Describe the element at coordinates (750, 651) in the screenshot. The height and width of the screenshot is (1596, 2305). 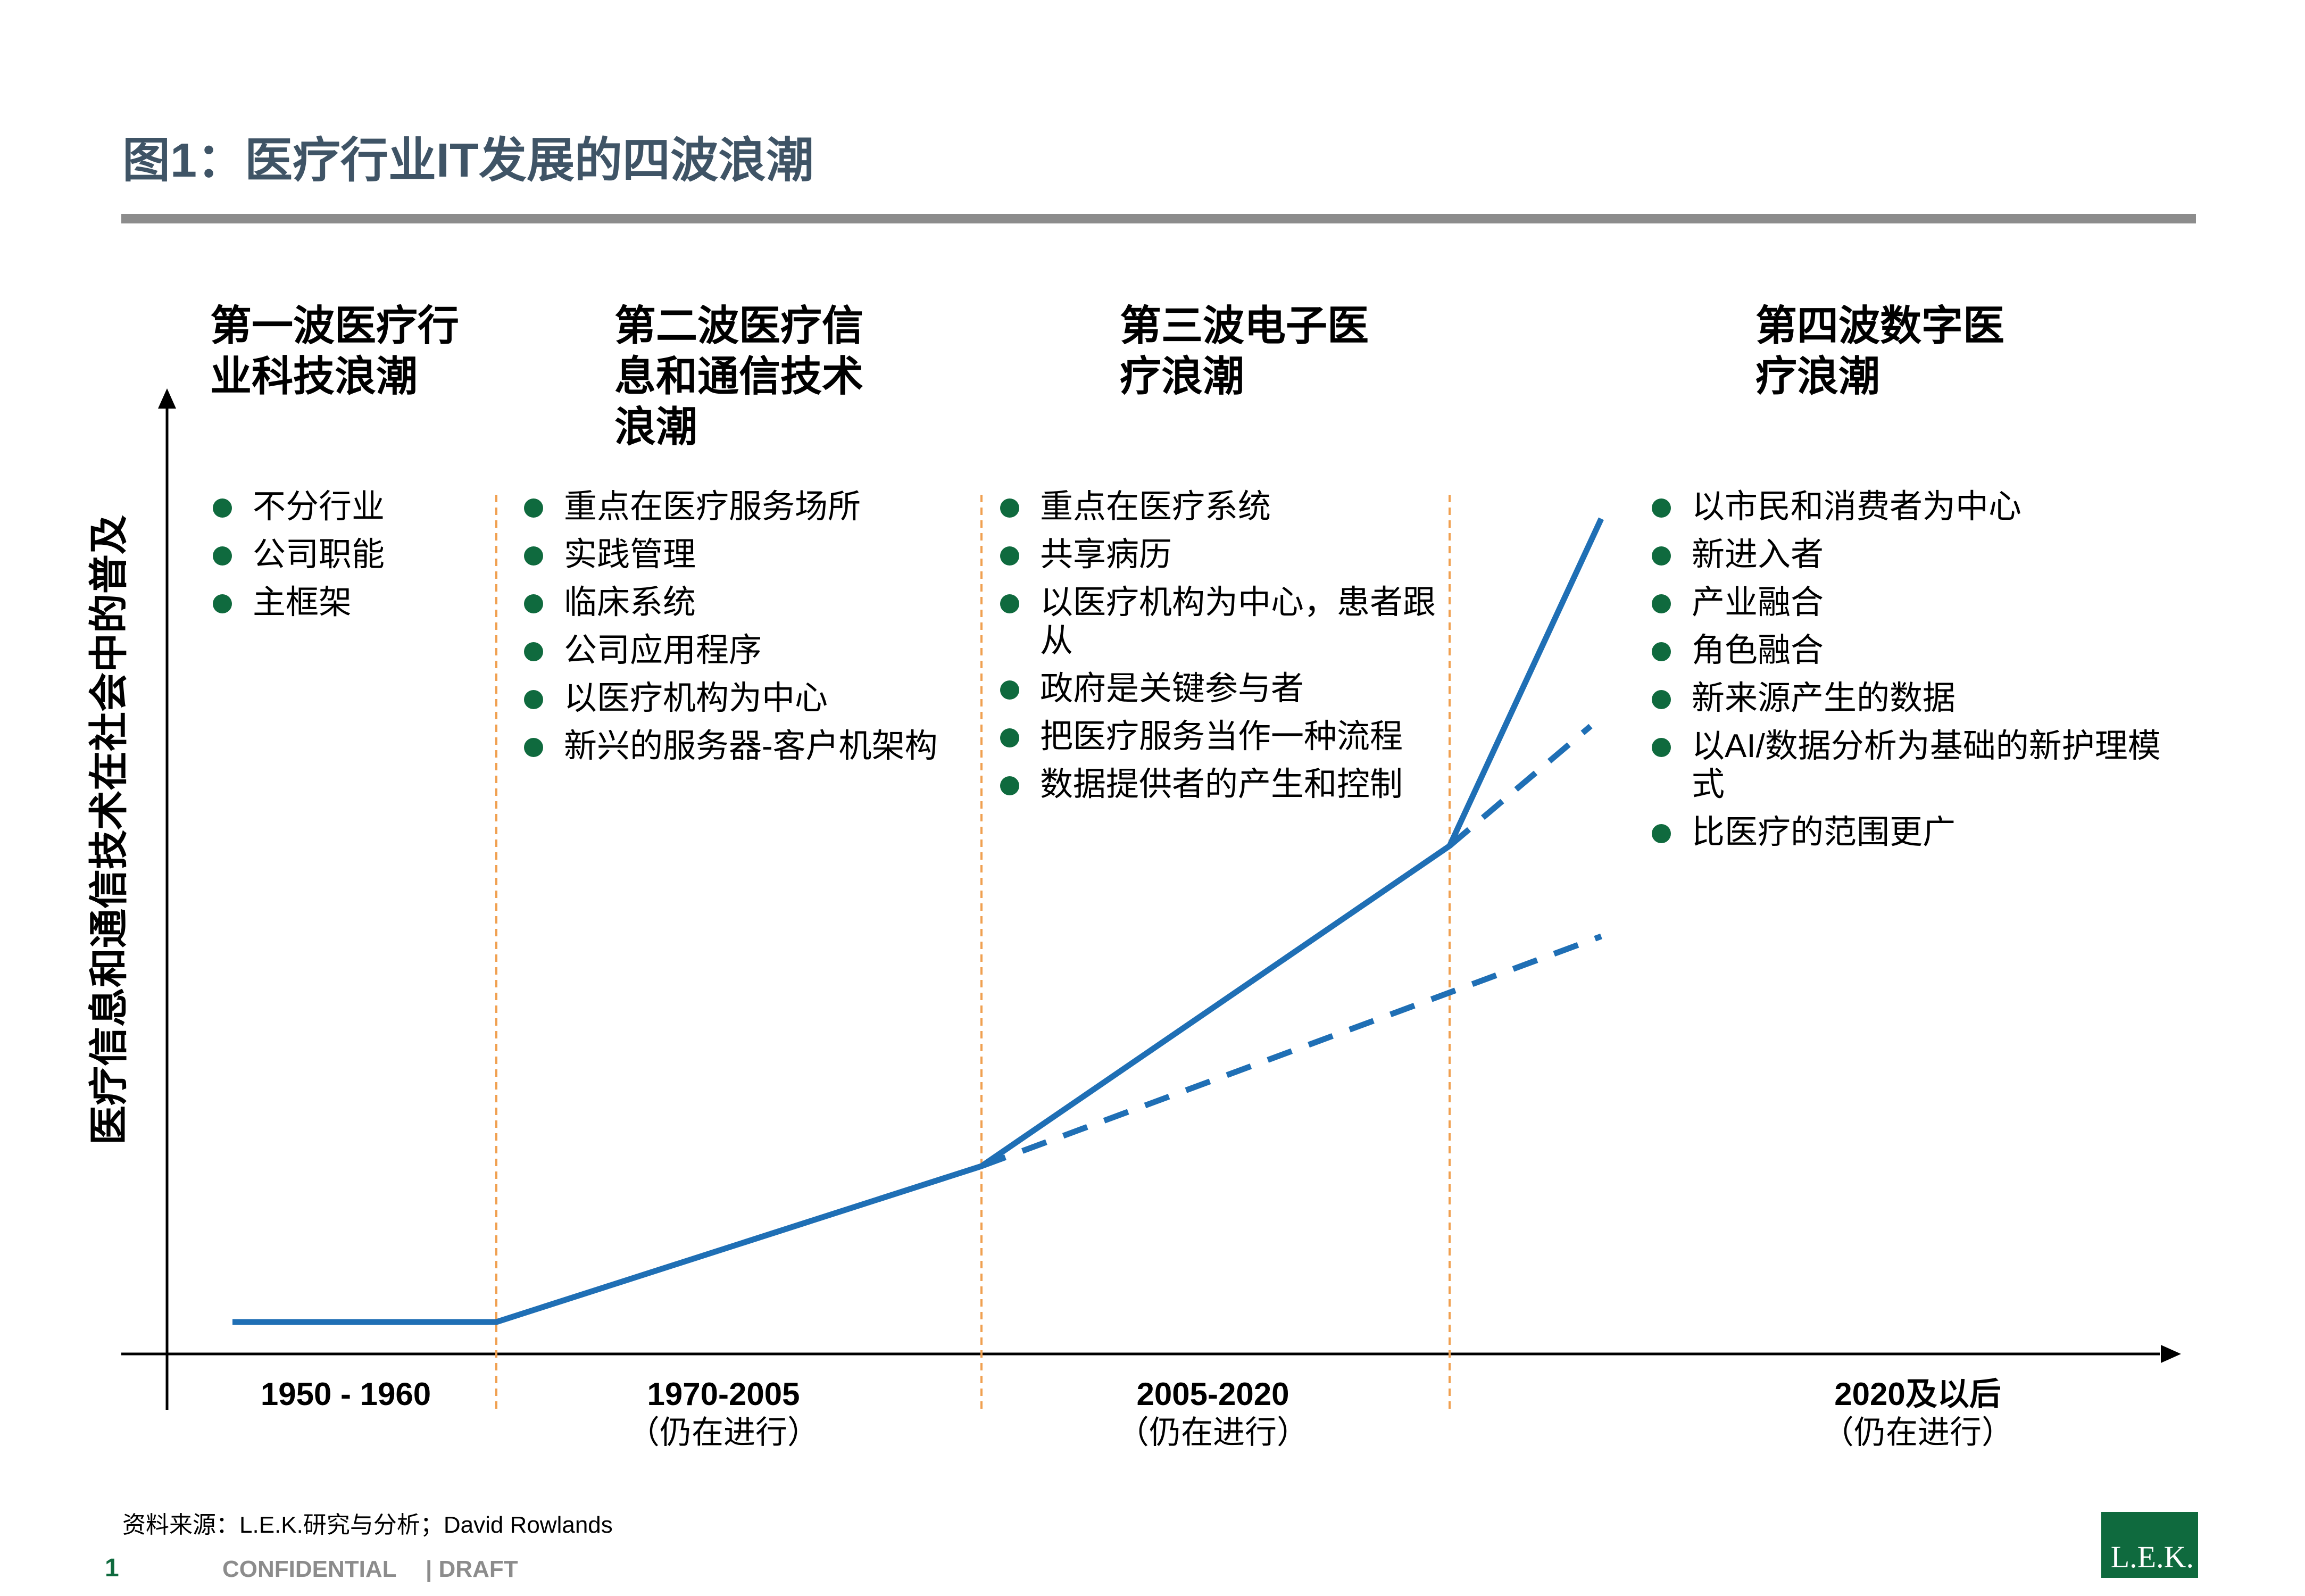
I see `bullet-item: 公司应用程序` at that location.